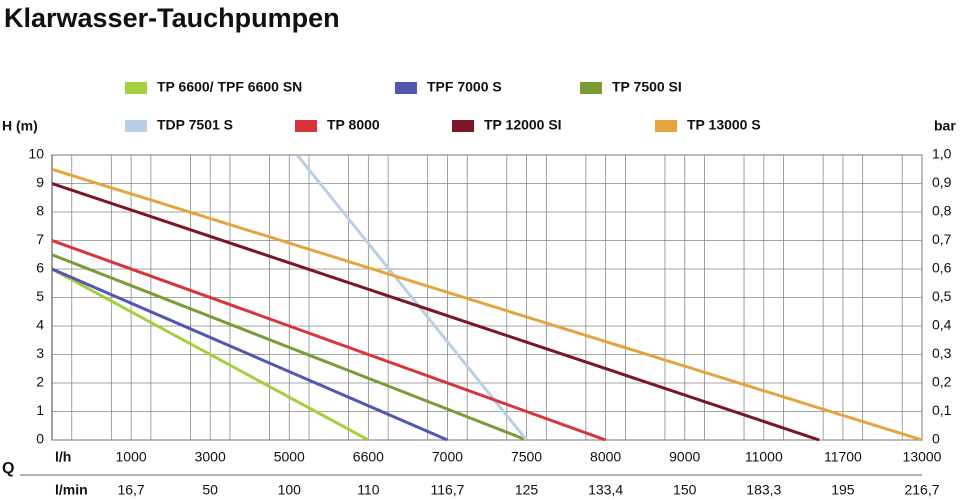  I want to click on y2-tick-label: 1,0, so click(942, 154).